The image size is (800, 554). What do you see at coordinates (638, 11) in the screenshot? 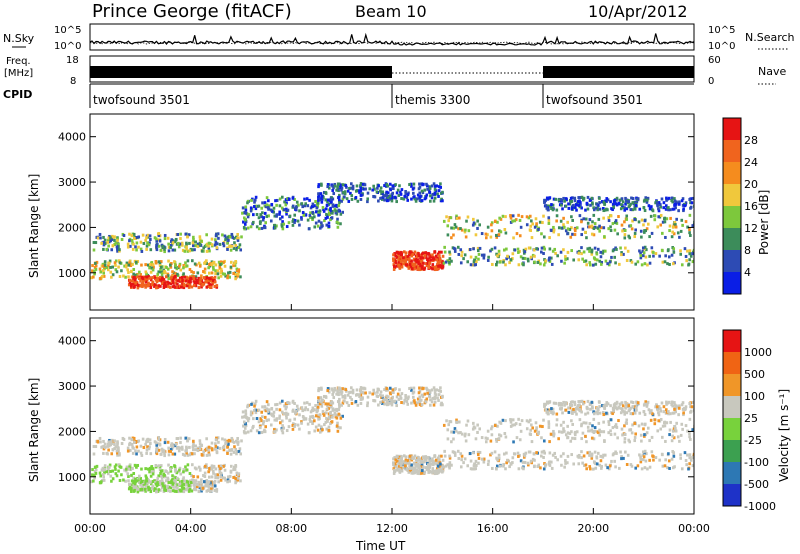
I see `date-title: 10/Apr/2012` at bounding box center [638, 11].